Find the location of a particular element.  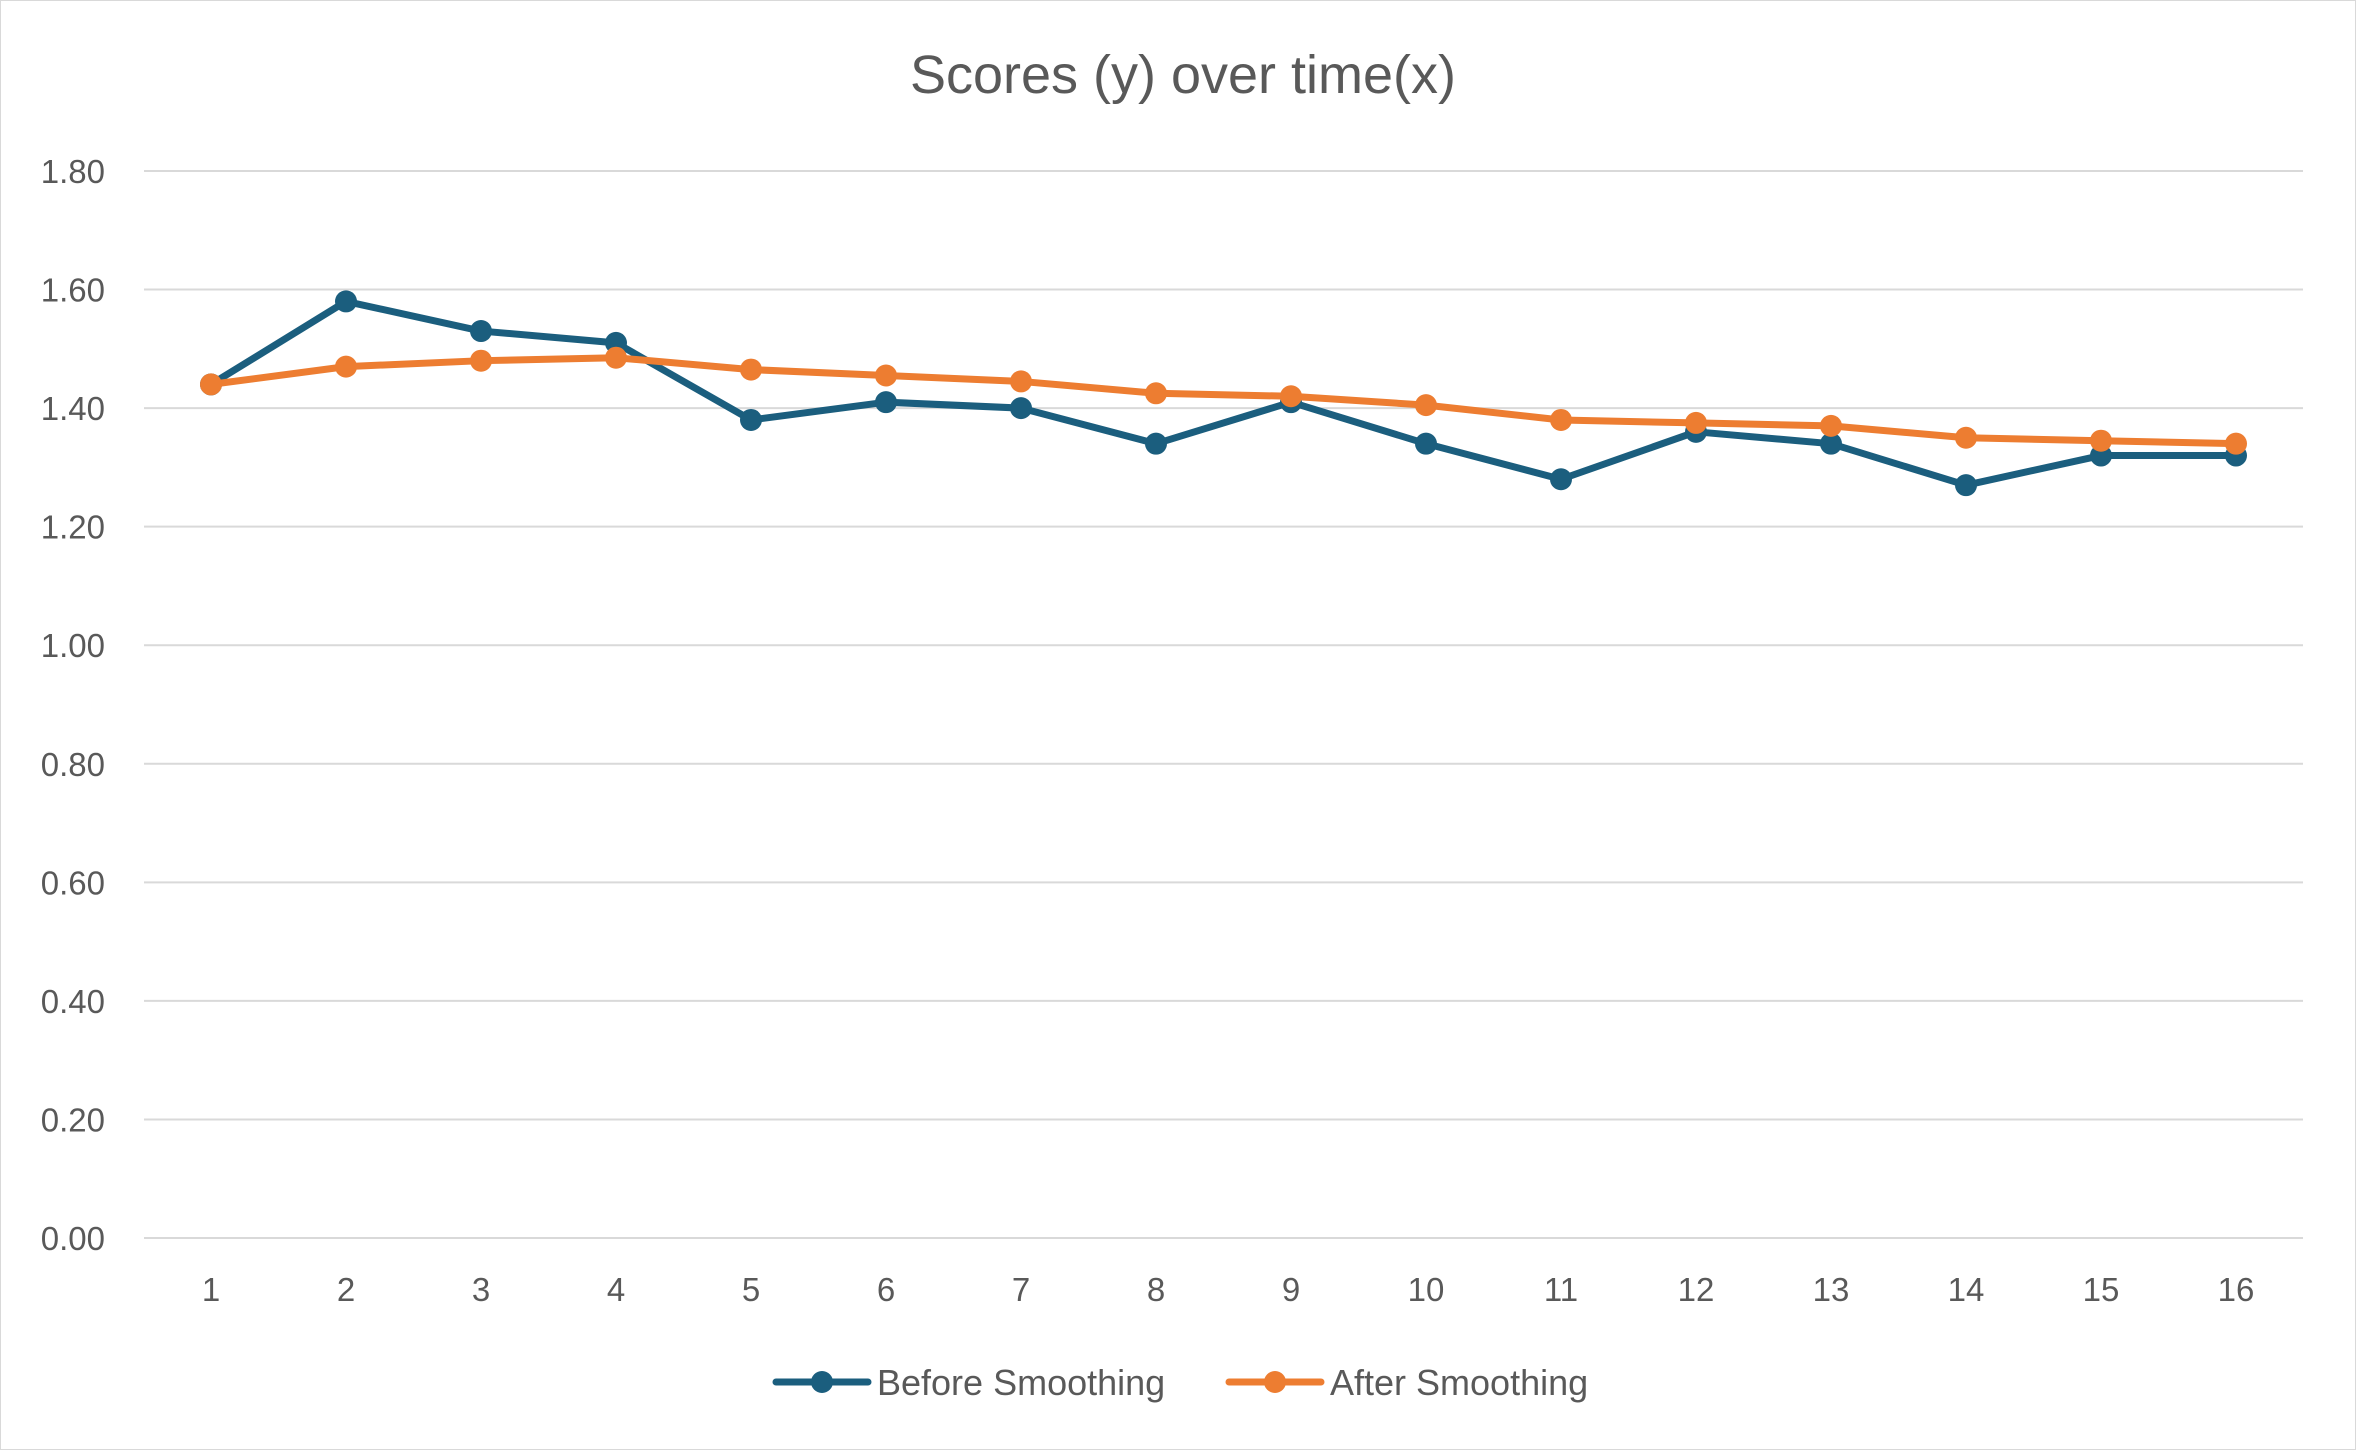

x-tick-label: 16 is located at coordinates (2236, 1289).